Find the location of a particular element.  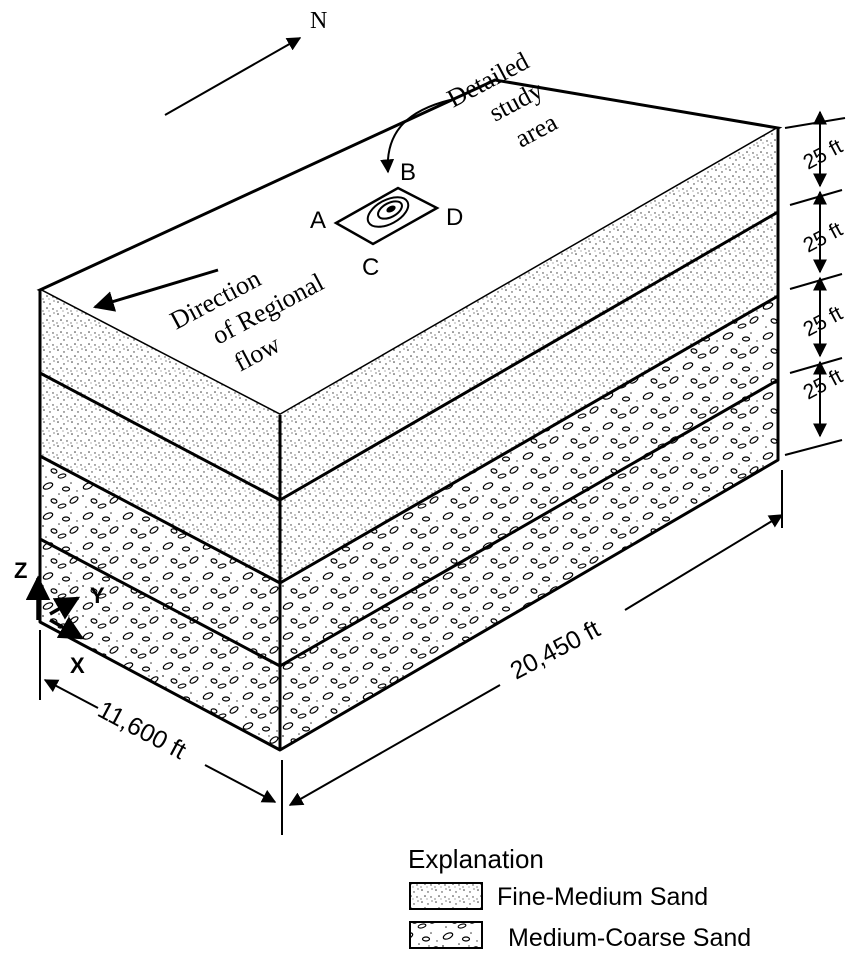

width-dim-line-b is located at coordinates (240, 783).